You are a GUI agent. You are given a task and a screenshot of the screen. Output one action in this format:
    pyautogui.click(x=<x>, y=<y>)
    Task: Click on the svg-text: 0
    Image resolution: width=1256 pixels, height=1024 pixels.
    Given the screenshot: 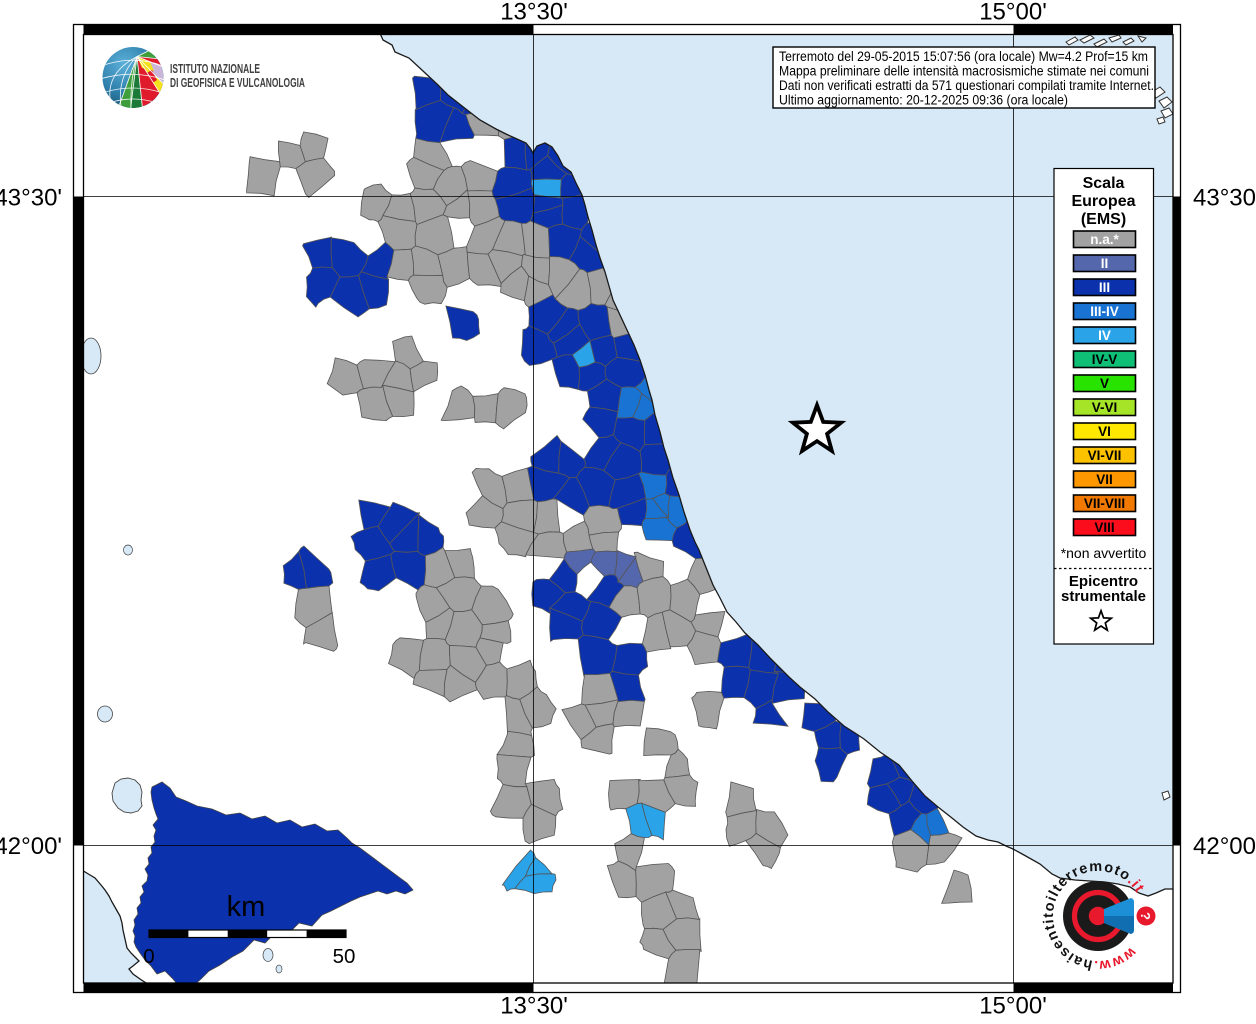 What is the action you would take?
    pyautogui.click(x=148, y=956)
    